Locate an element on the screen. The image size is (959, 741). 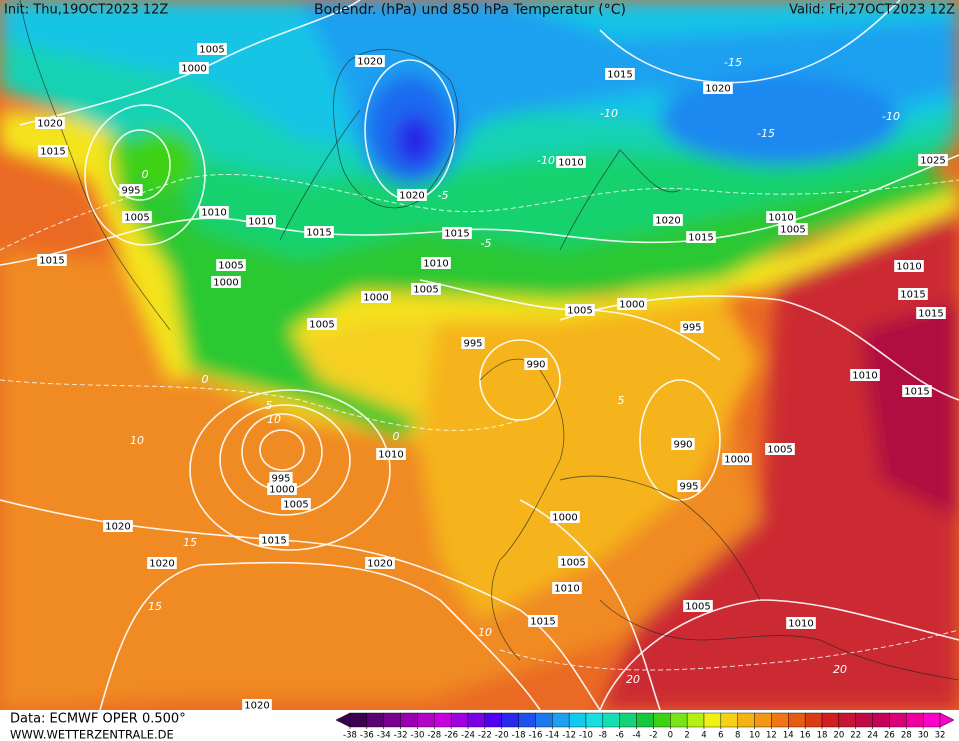
colorbar-tick-label: -38 is located at coordinates (350, 736).